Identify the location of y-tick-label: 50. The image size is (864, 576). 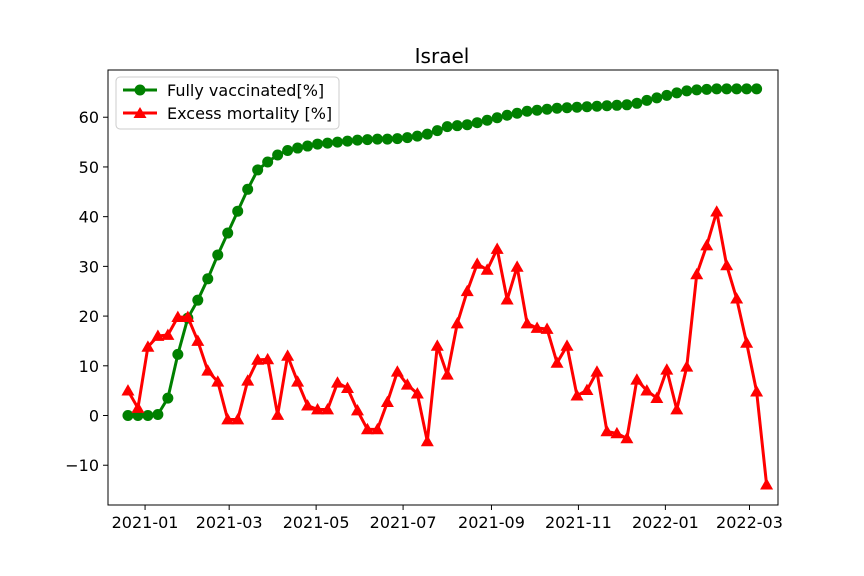
(89, 167).